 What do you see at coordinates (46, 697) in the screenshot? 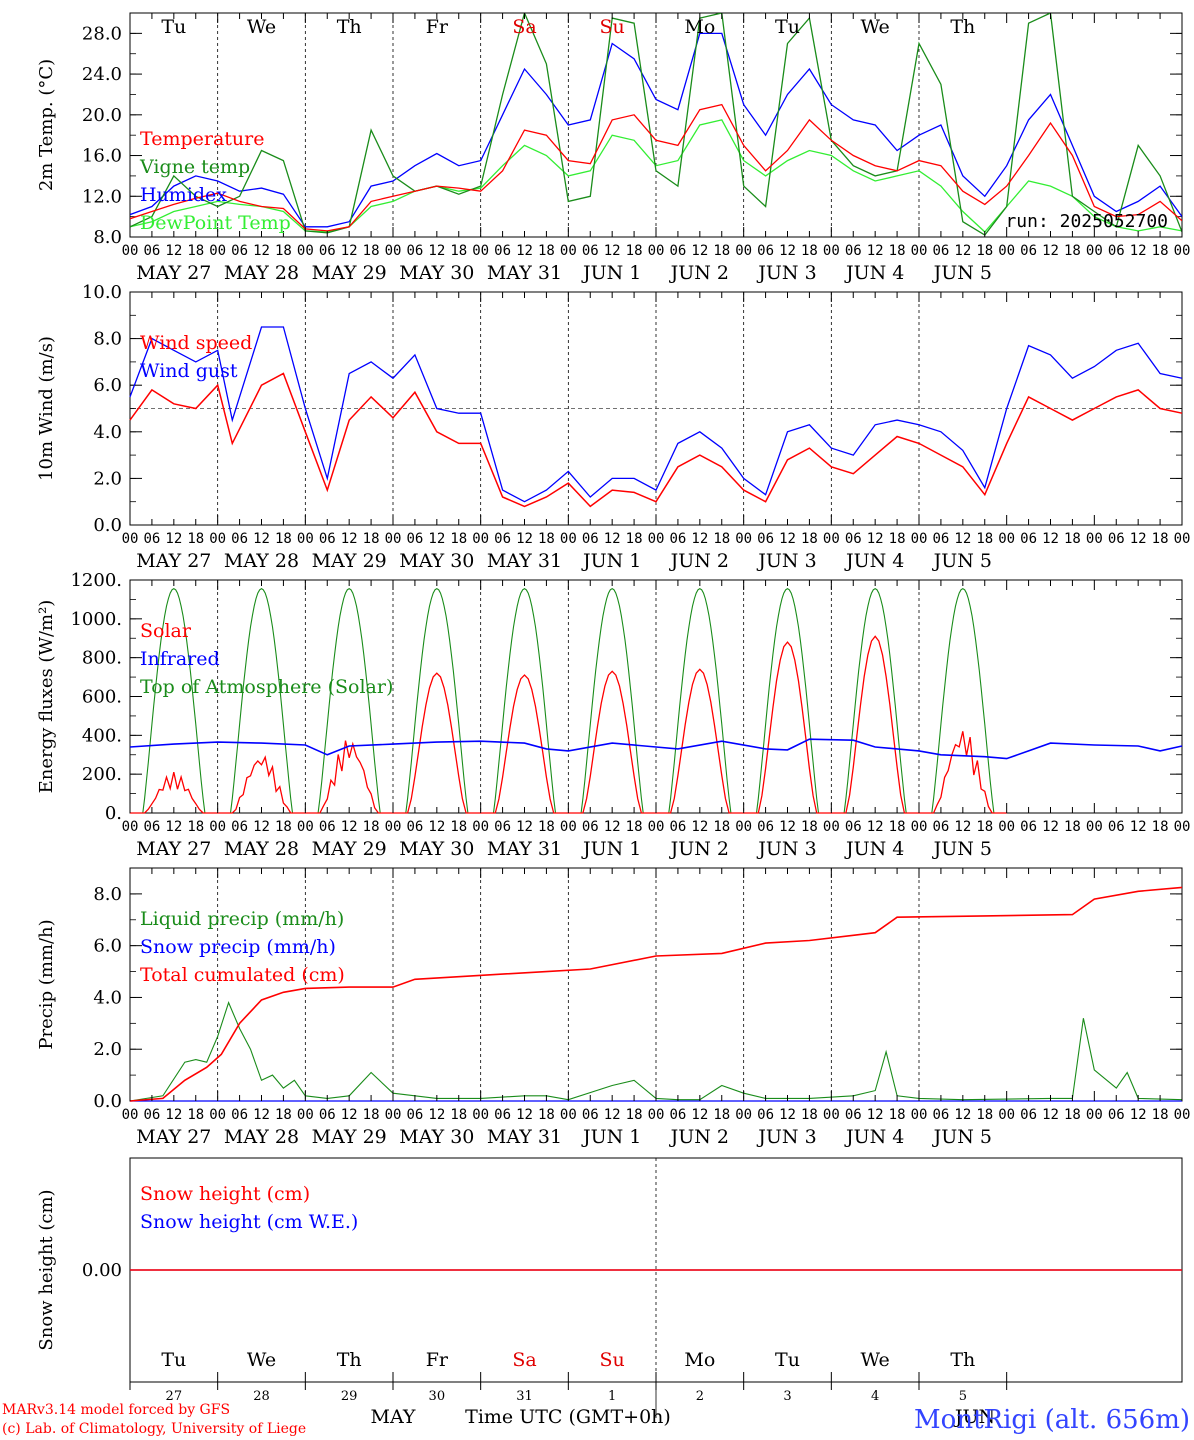
I see `y-axis-label: Energy fluxes (W/m²)` at bounding box center [46, 697].